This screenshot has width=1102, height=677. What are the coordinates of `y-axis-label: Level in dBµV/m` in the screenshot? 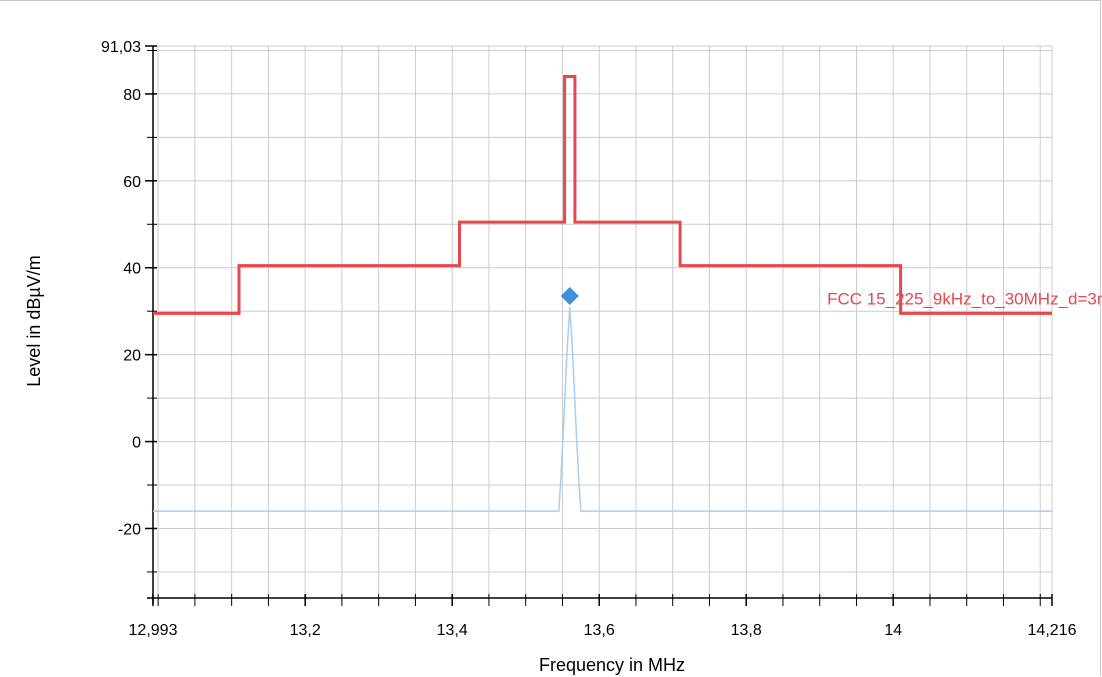 It's located at (34, 320).